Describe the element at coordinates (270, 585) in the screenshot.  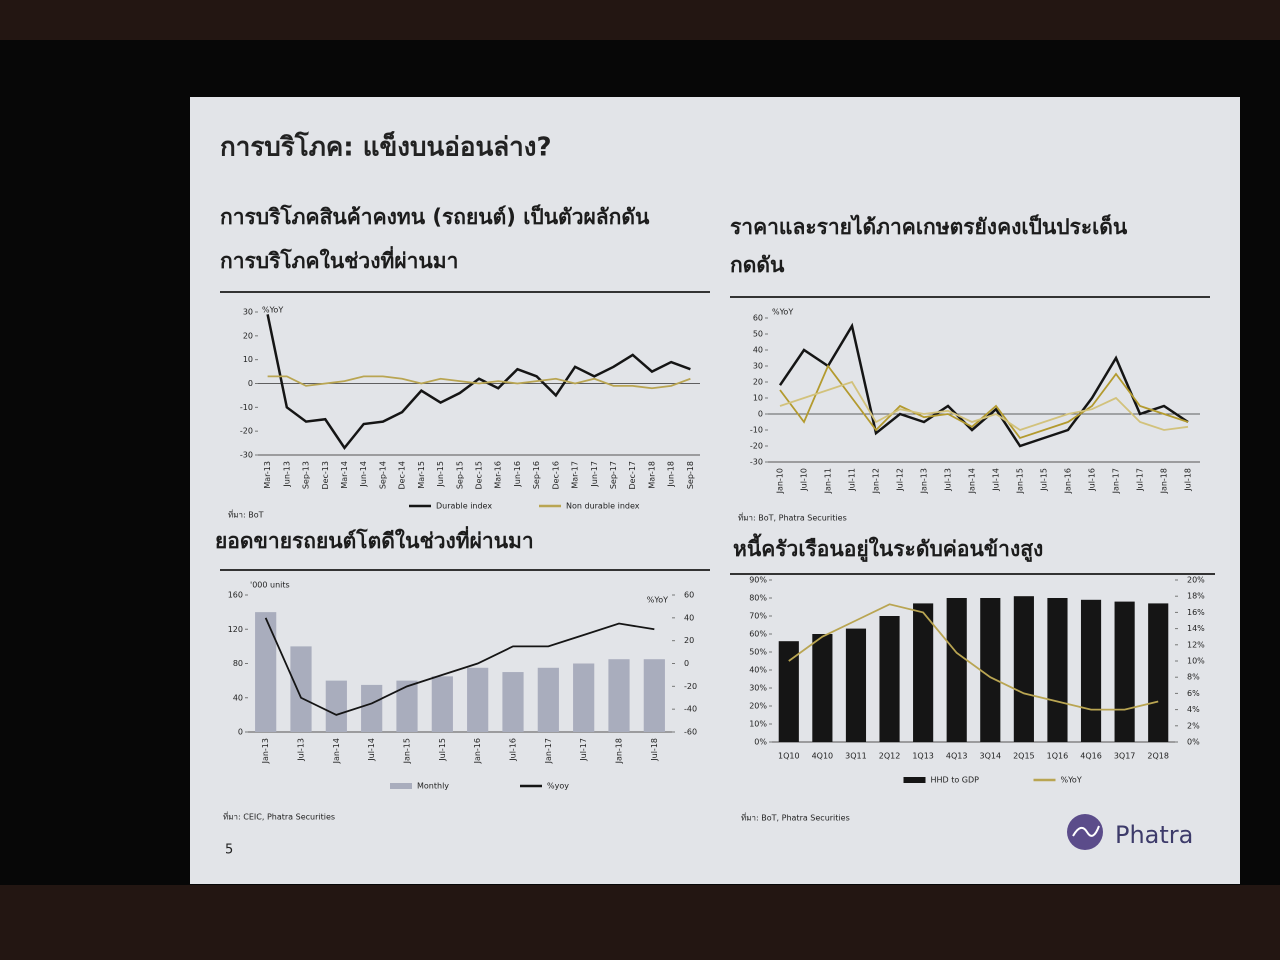
I see `y-unit: '000 units` at that location.